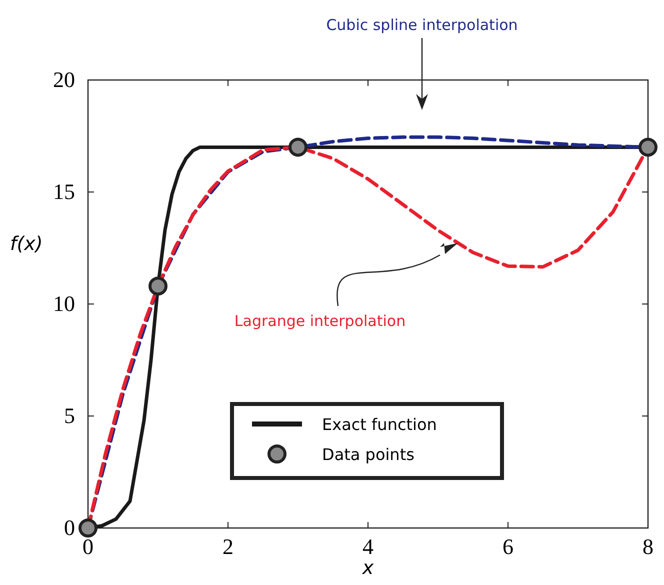 The image size is (664, 585). Describe the element at coordinates (69, 415) in the screenshot. I see `y-tick-label: 5` at that location.